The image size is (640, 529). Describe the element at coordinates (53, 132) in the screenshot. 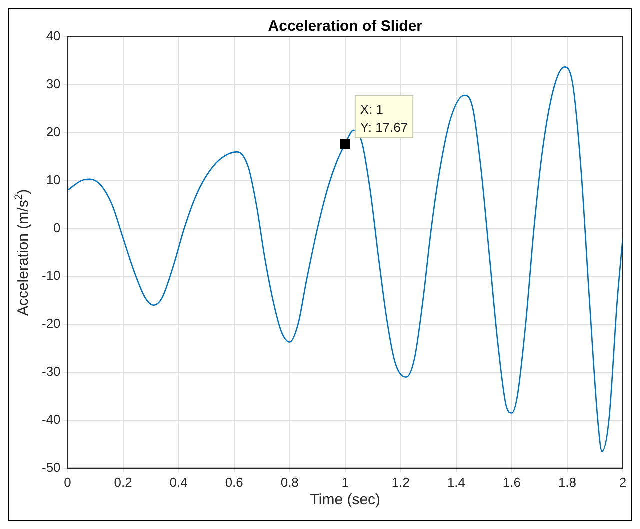

I see `y-tick-label: 20` at that location.